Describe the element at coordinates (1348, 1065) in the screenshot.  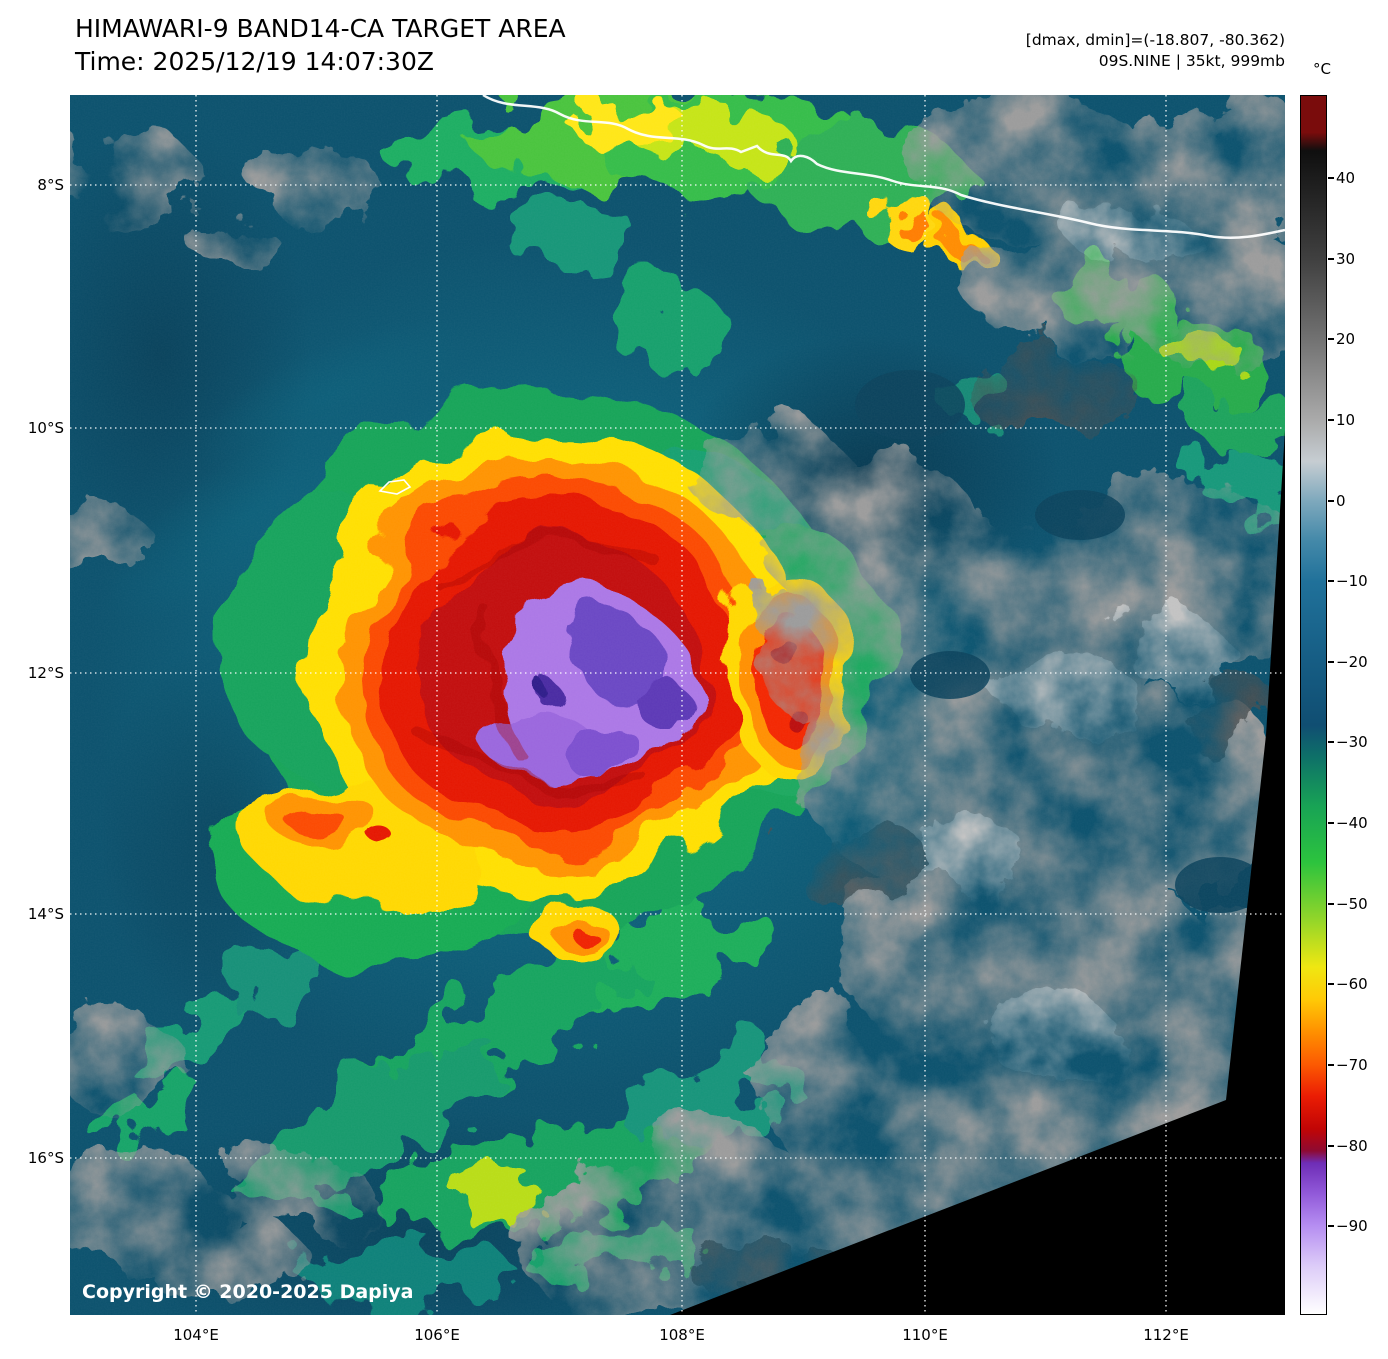
I see `colorbar-tick-label: −70` at that location.